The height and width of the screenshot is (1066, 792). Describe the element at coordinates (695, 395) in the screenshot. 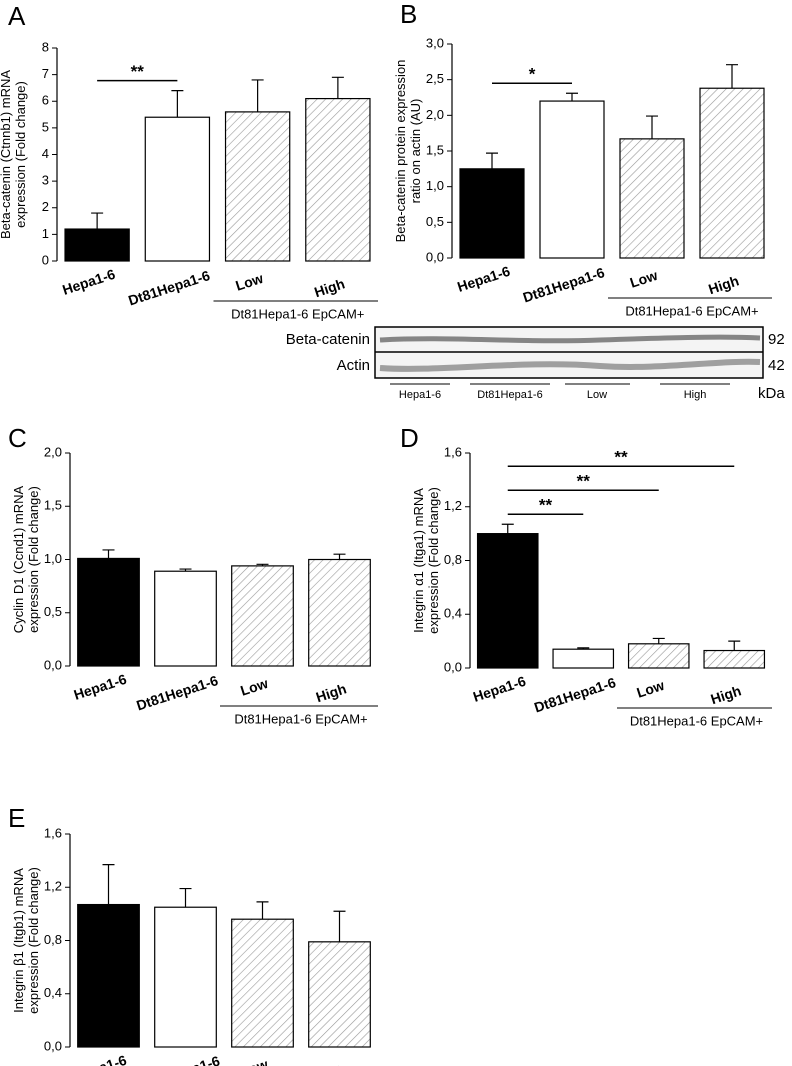

I see `lane-label: High` at that location.